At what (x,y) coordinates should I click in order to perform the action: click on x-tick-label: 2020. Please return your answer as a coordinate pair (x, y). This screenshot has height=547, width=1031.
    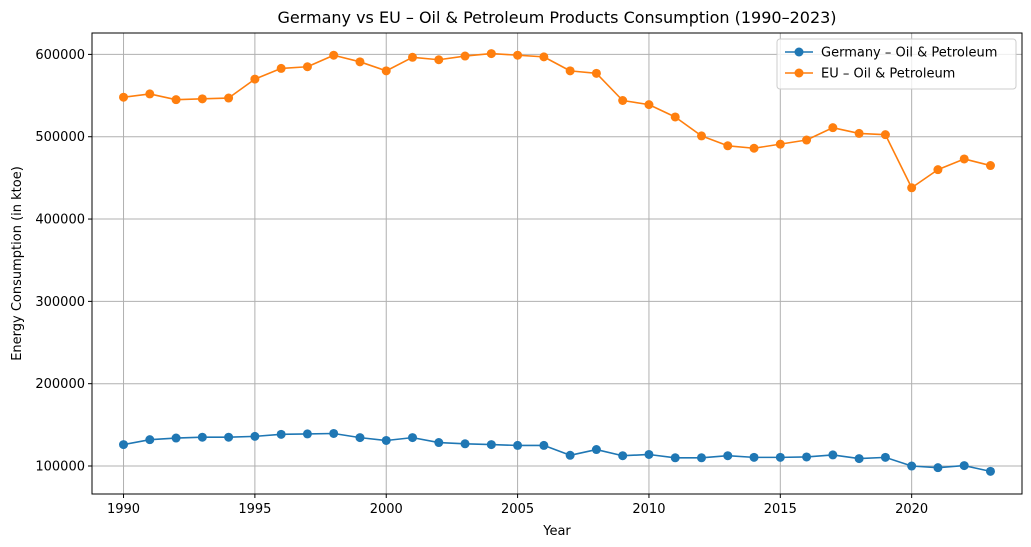
    Looking at the image, I should click on (911, 509).